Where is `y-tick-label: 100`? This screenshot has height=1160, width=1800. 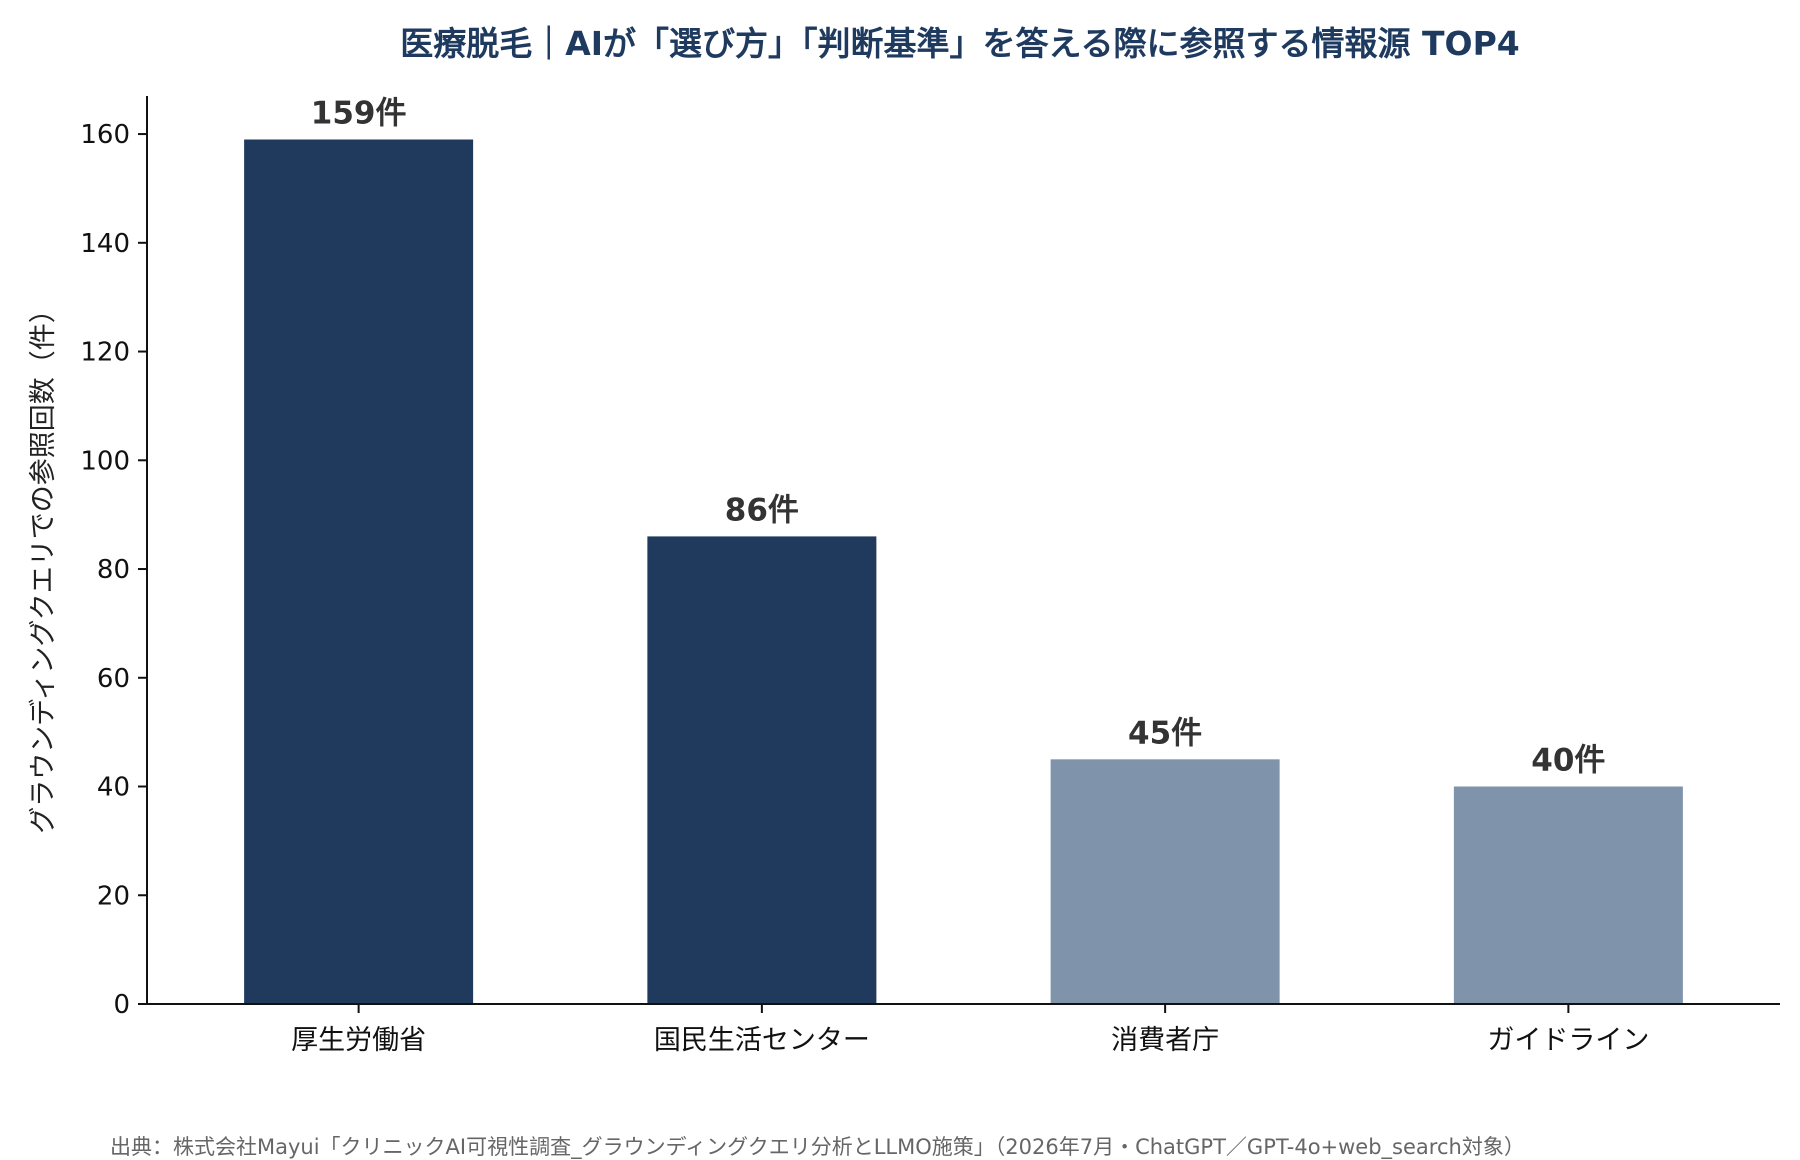
y-tick-label: 100 is located at coordinates (105, 461).